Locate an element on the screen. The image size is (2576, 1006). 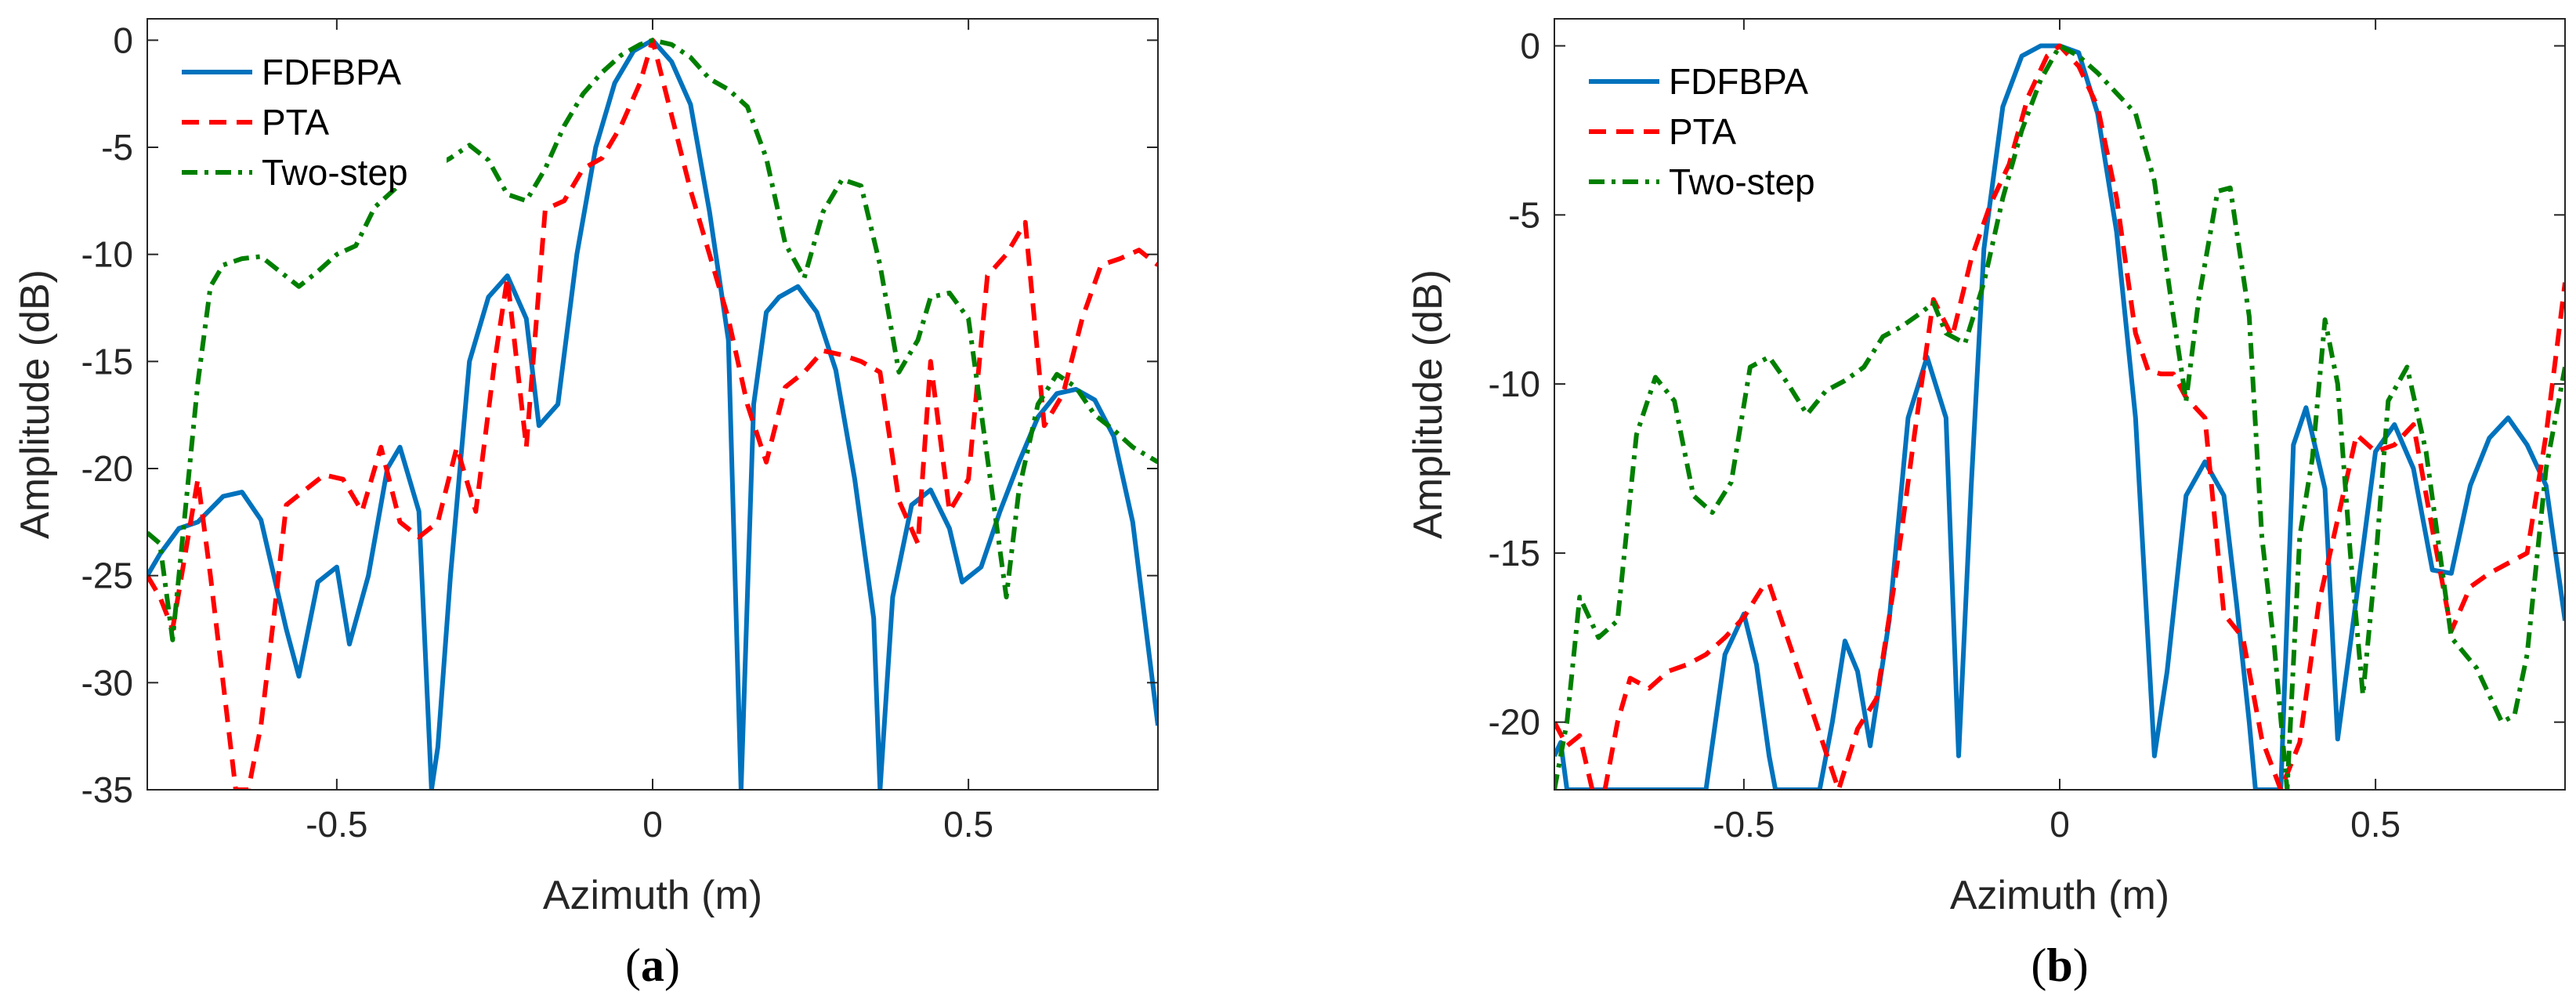
x-axis-label-b: Azimuth (m) is located at coordinates (2060, 896).